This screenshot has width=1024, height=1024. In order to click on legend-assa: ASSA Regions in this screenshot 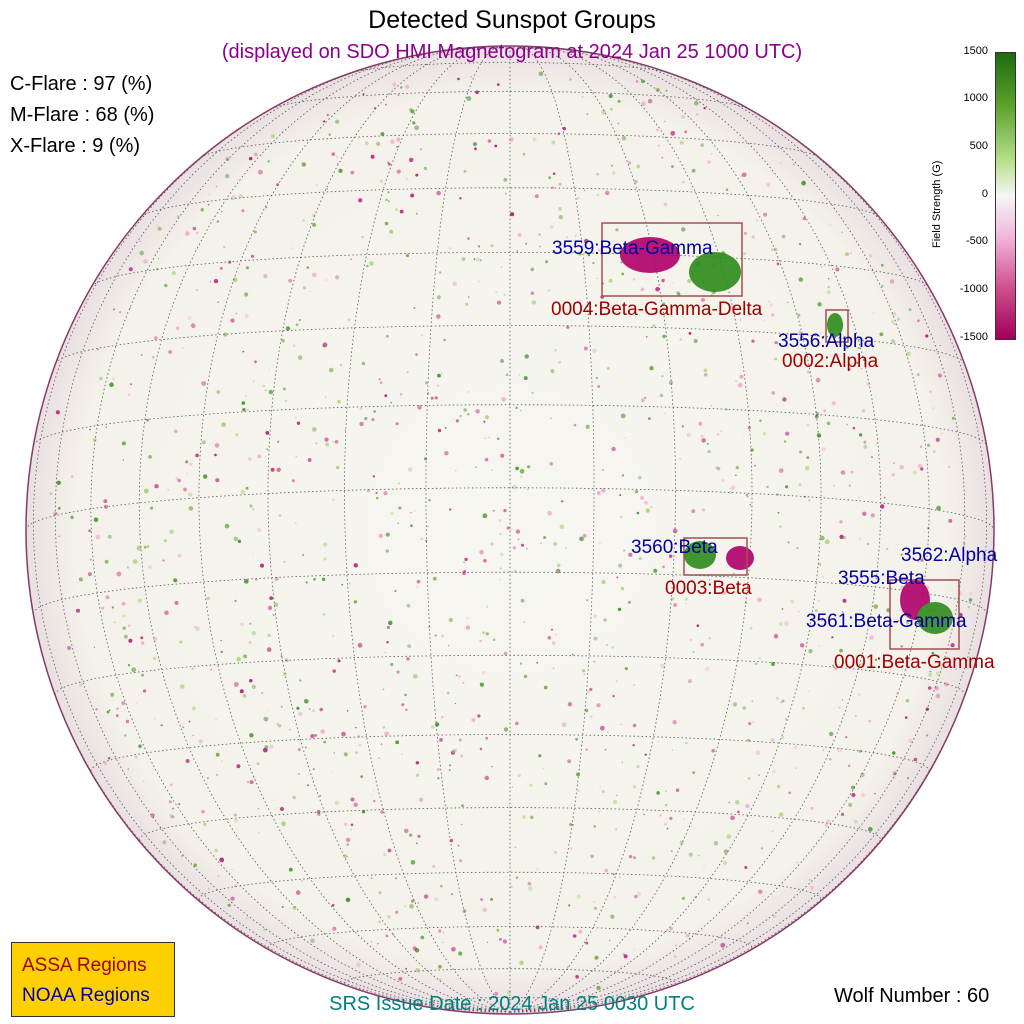, I will do `click(84, 965)`.